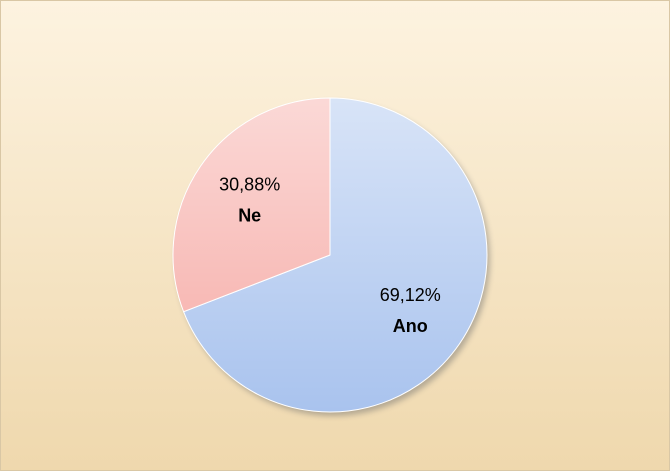 The image size is (670, 471). What do you see at coordinates (249, 216) in the screenshot?
I see `category-label: Ne` at bounding box center [249, 216].